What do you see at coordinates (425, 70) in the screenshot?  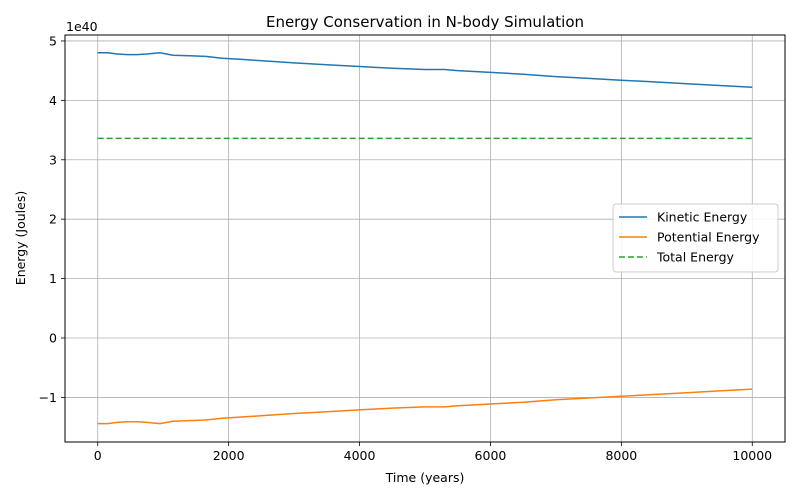 I see `series-line-kinetic-energy` at bounding box center [425, 70].